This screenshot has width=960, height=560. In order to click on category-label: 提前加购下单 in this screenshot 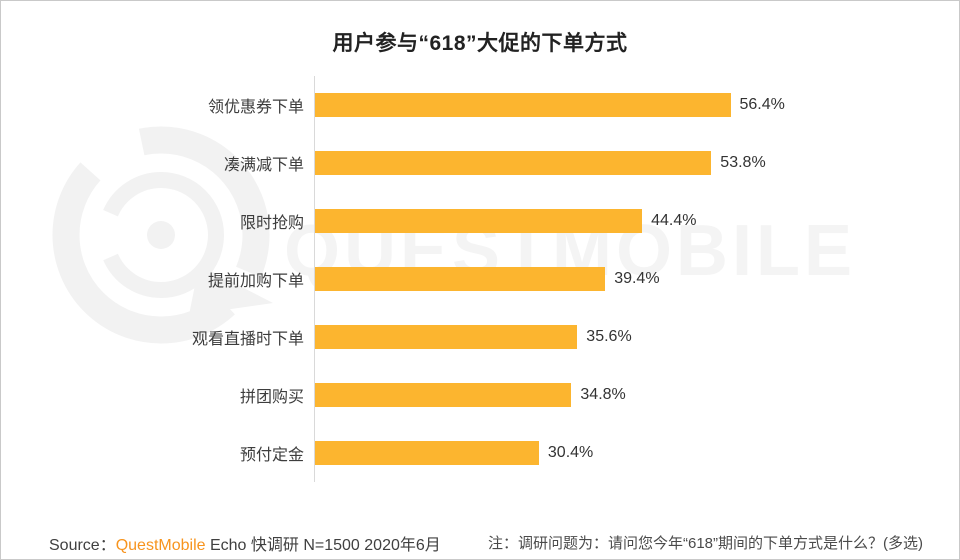, I will do `click(255, 281)`.